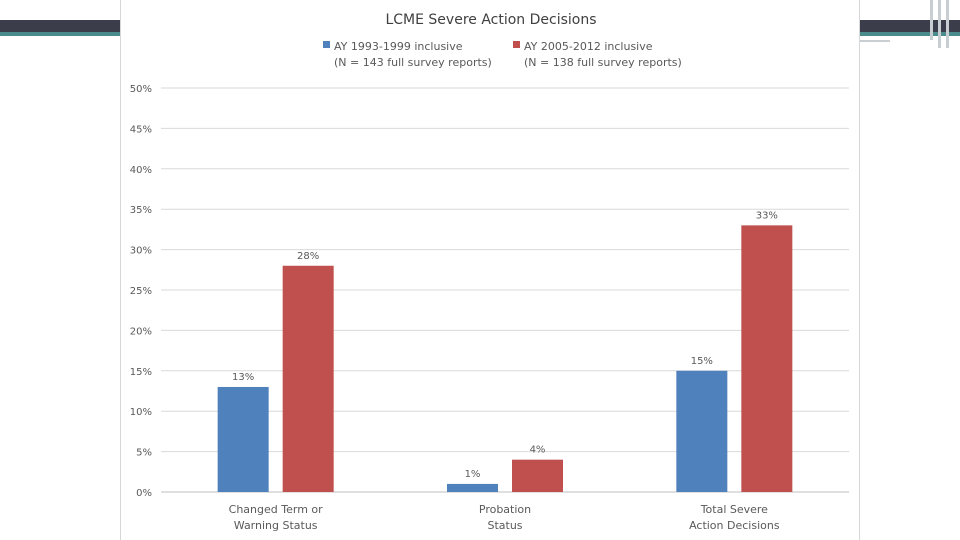  Describe the element at coordinates (734, 525) in the screenshot. I see `x-tick-label: Action Decisions` at that location.